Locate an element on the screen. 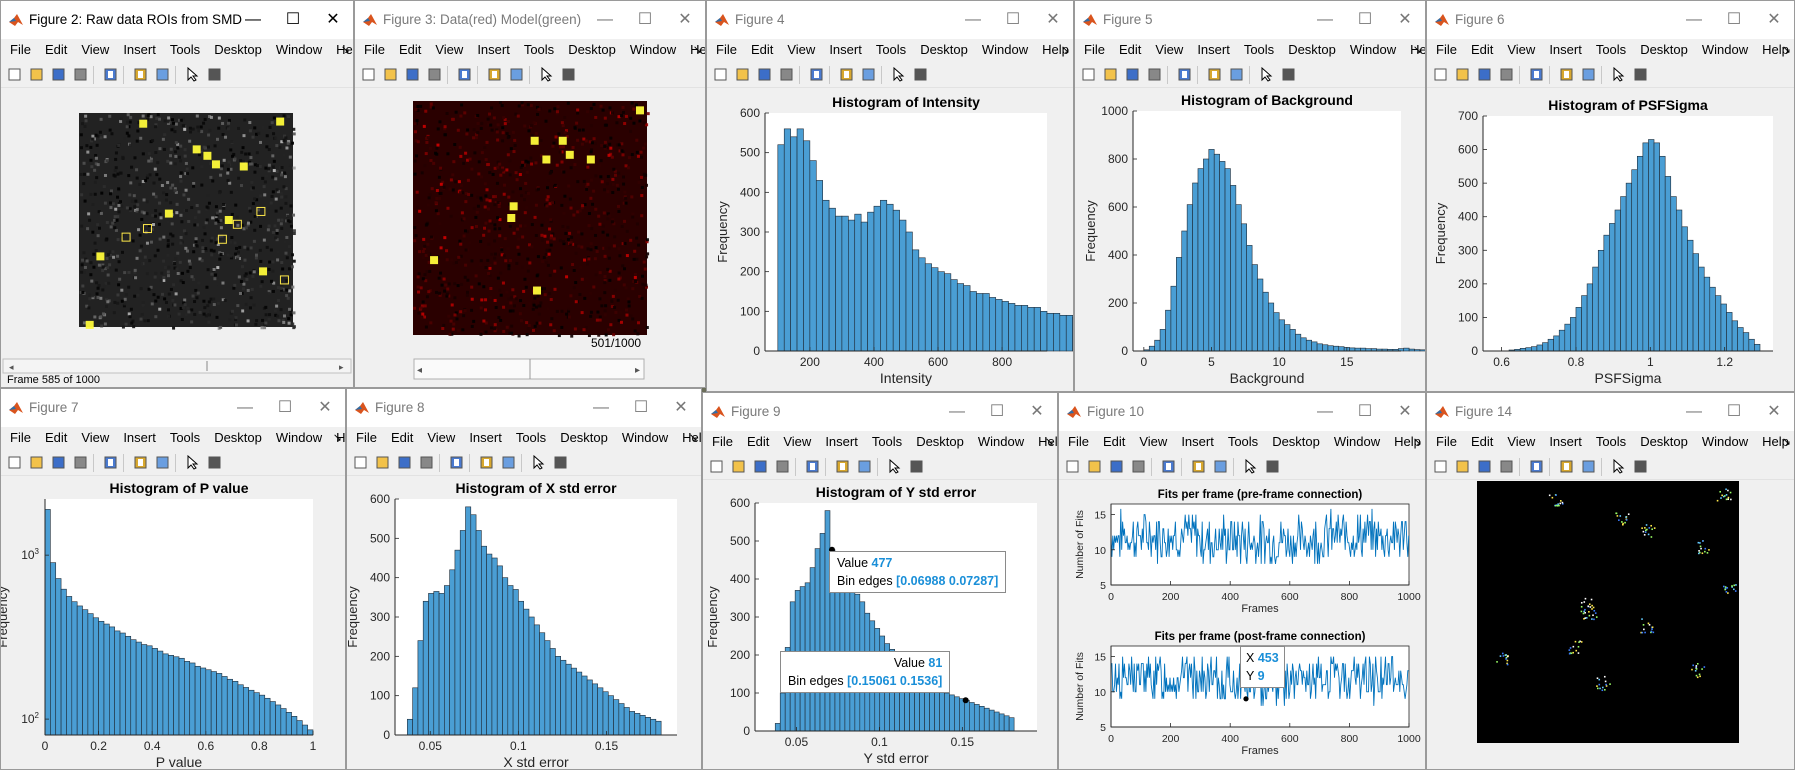  menu-overflow-icon: ↘ is located at coordinates (345, 50).